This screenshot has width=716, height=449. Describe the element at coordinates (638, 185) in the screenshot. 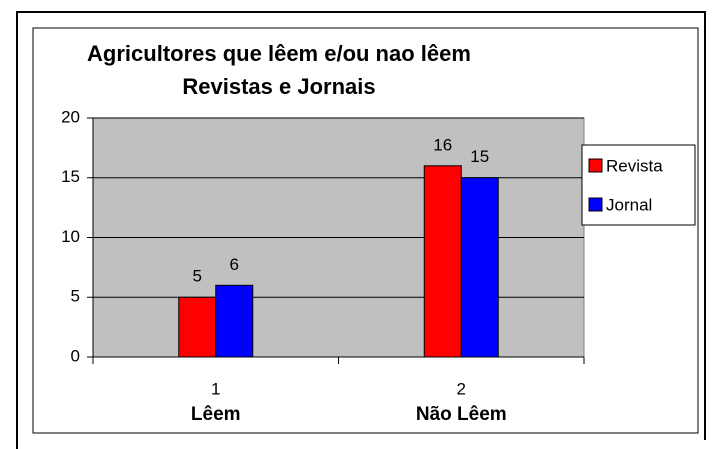

I see `legend-box` at that location.